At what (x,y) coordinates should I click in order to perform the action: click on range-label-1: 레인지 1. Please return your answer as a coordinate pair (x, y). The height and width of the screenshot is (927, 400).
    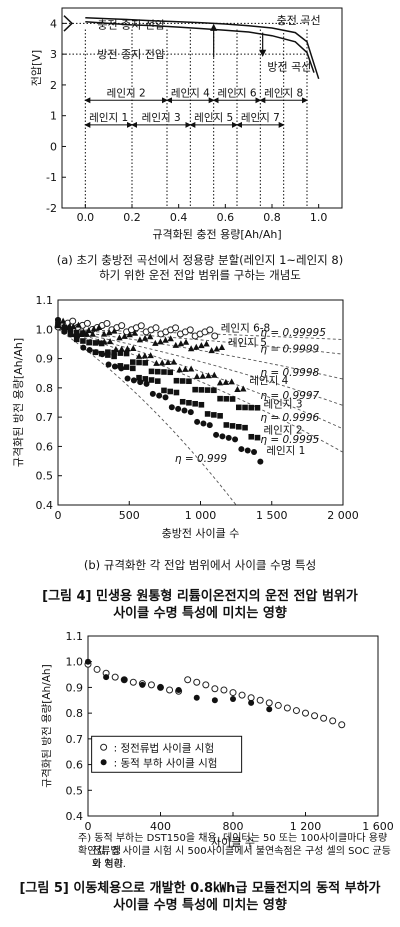
    Looking at the image, I should click on (108, 118).